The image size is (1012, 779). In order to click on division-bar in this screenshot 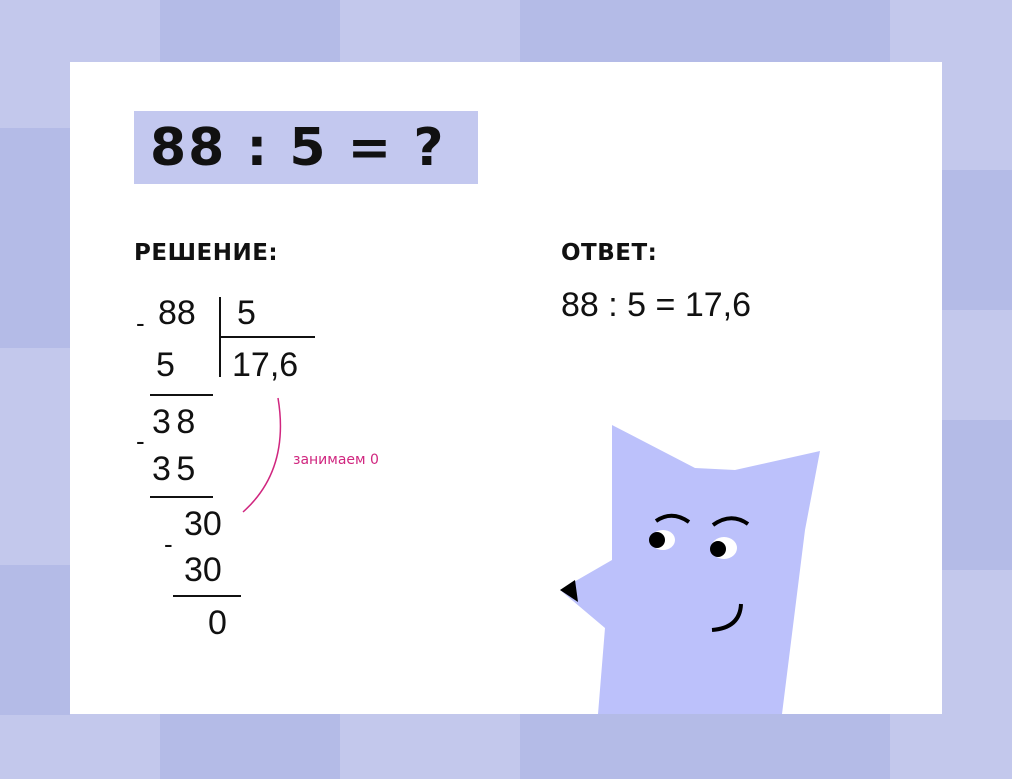, I will do `click(220, 337)`.